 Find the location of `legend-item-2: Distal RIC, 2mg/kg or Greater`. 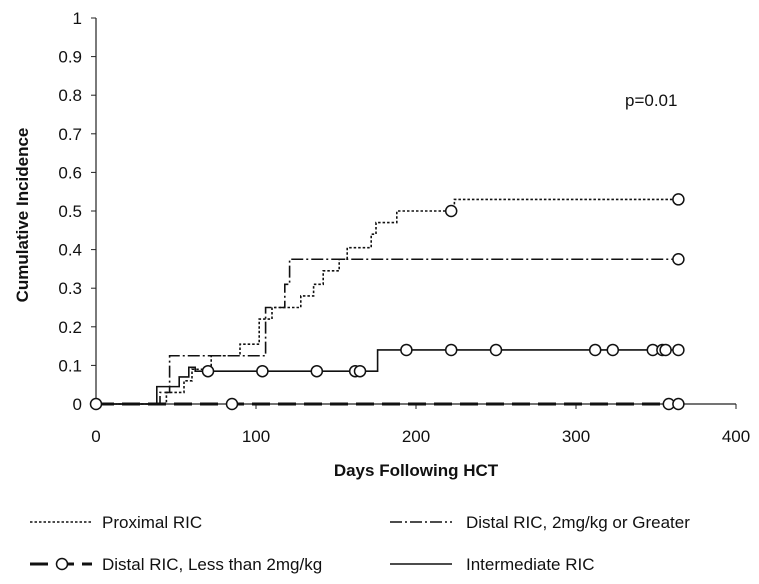

legend-item-2: Distal RIC, 2mg/kg or Greater is located at coordinates (540, 522).